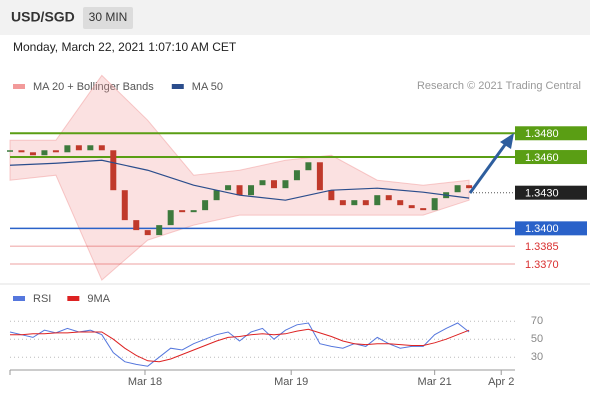 This screenshot has height=405, width=590. Describe the element at coordinates (542, 247) in the screenshot. I see `level-label: 1.3385` at that location.